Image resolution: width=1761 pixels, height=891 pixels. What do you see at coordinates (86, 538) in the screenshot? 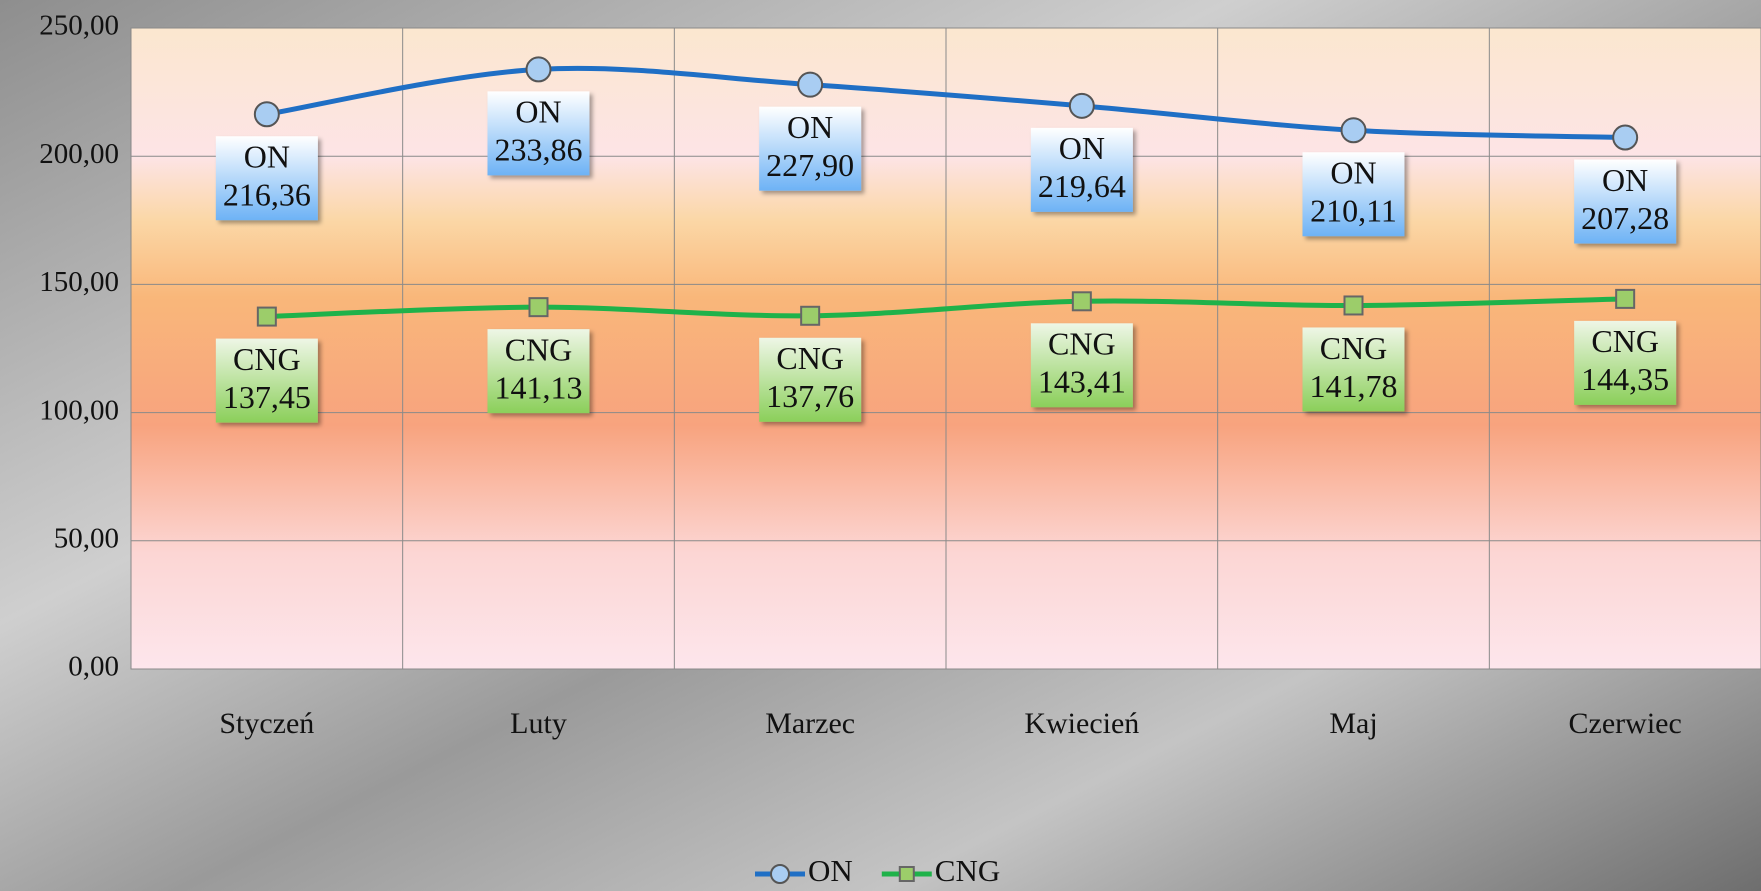
I see `y-tick-label: 50,00` at bounding box center [86, 538].